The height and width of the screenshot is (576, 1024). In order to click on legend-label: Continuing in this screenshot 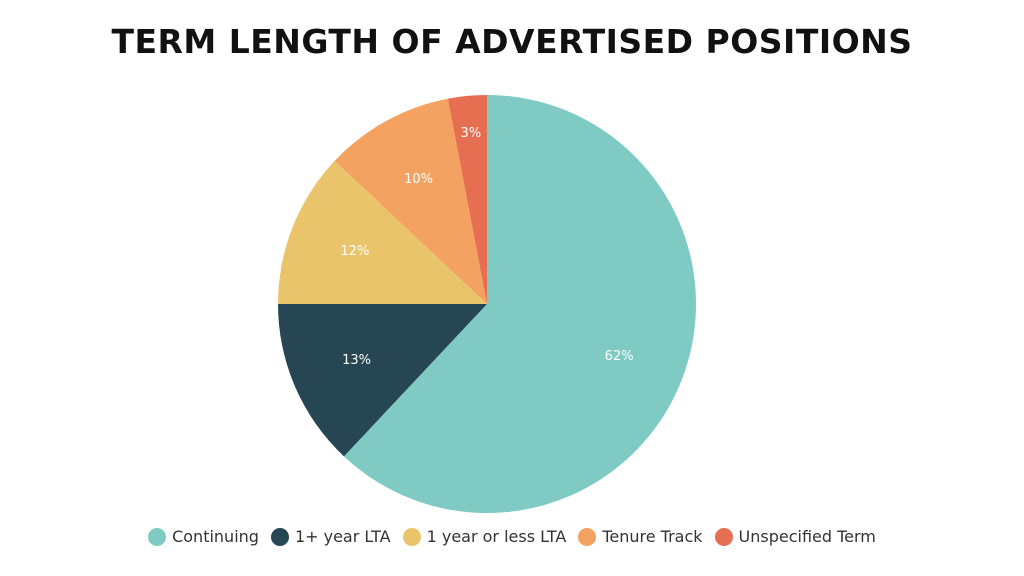, I will do `click(215, 536)`.